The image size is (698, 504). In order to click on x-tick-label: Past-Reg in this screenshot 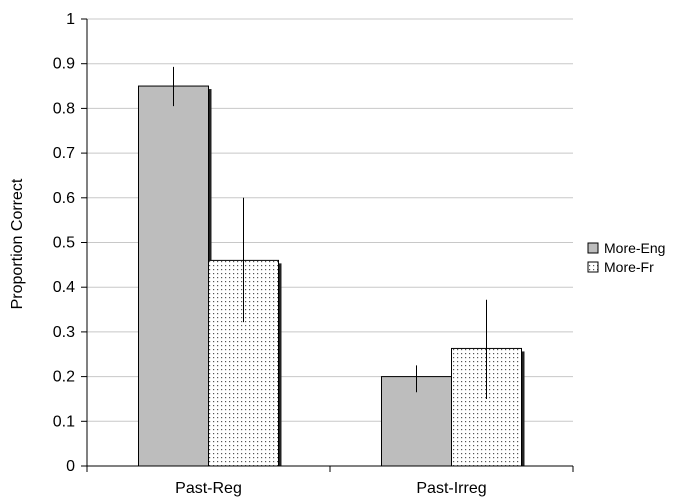, I will do `click(208, 488)`.